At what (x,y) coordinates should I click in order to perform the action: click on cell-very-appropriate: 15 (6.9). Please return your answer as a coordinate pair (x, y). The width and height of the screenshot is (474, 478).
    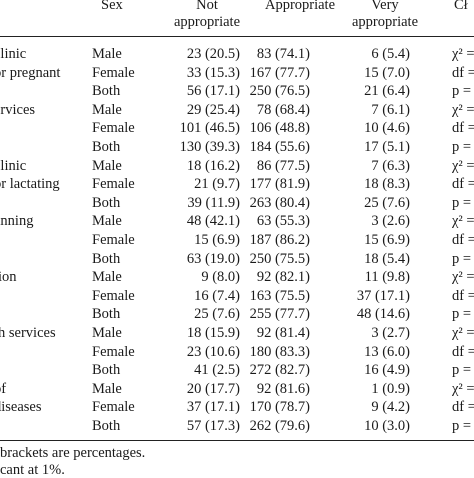
    Looking at the image, I should click on (387, 240).